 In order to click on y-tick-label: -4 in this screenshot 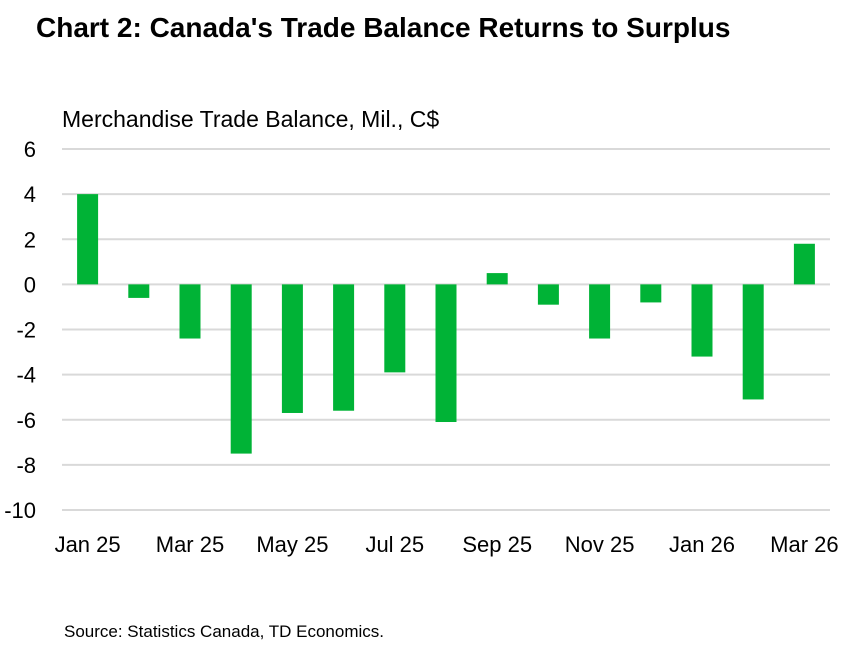, I will do `click(26, 375)`.